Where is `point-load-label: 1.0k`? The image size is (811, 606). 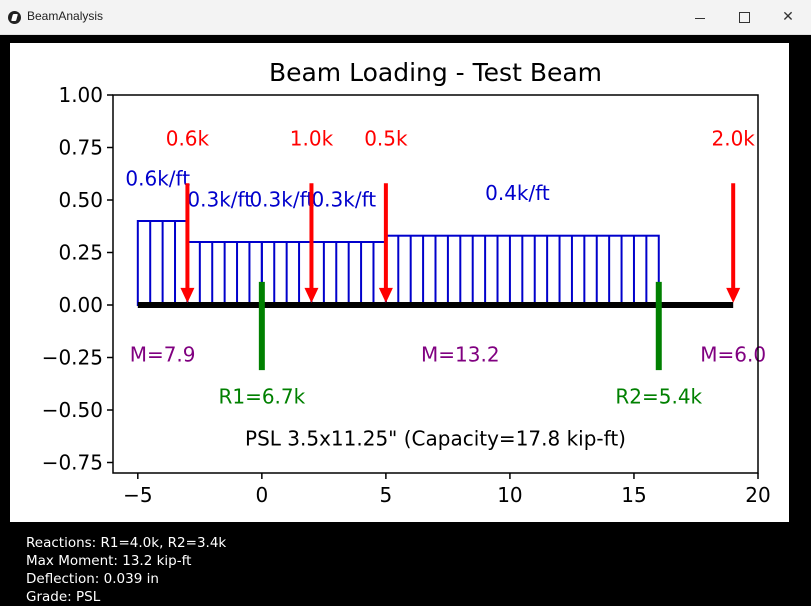 point-load-label: 1.0k is located at coordinates (312, 138).